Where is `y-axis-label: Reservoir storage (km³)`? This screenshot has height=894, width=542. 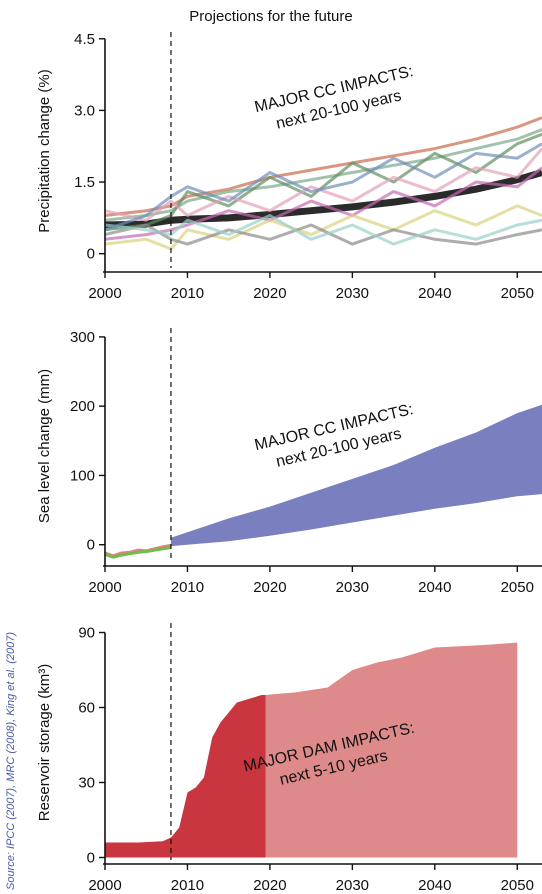
y-axis-label: Reservoir storage (km³) is located at coordinates (44, 743).